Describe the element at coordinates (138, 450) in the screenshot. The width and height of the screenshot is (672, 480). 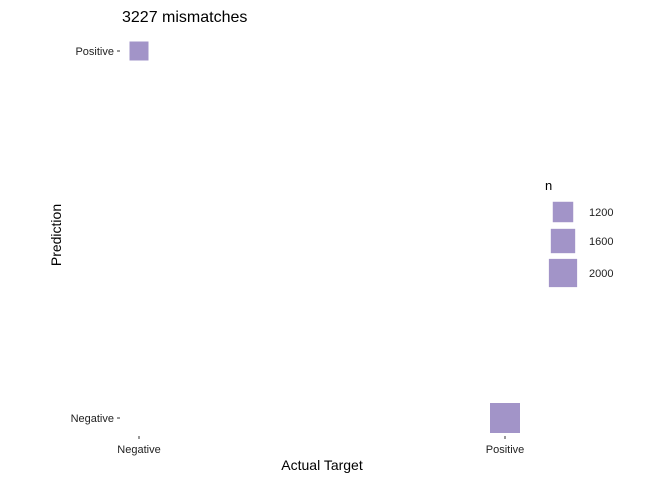
I see `x-tick-label: Negative` at that location.